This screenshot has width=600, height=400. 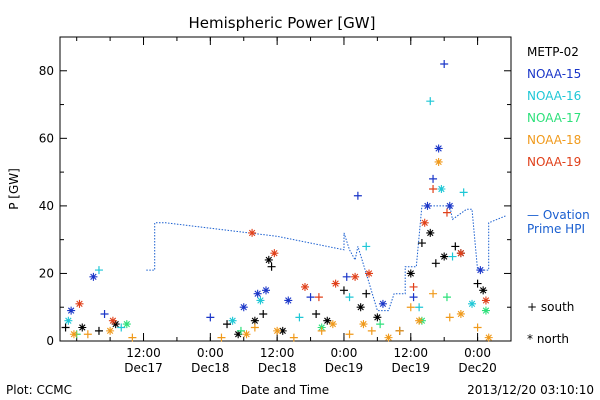 What do you see at coordinates (282, 23) in the screenshot?
I see `chart-title: Hemispheric Power [GW]` at bounding box center [282, 23].